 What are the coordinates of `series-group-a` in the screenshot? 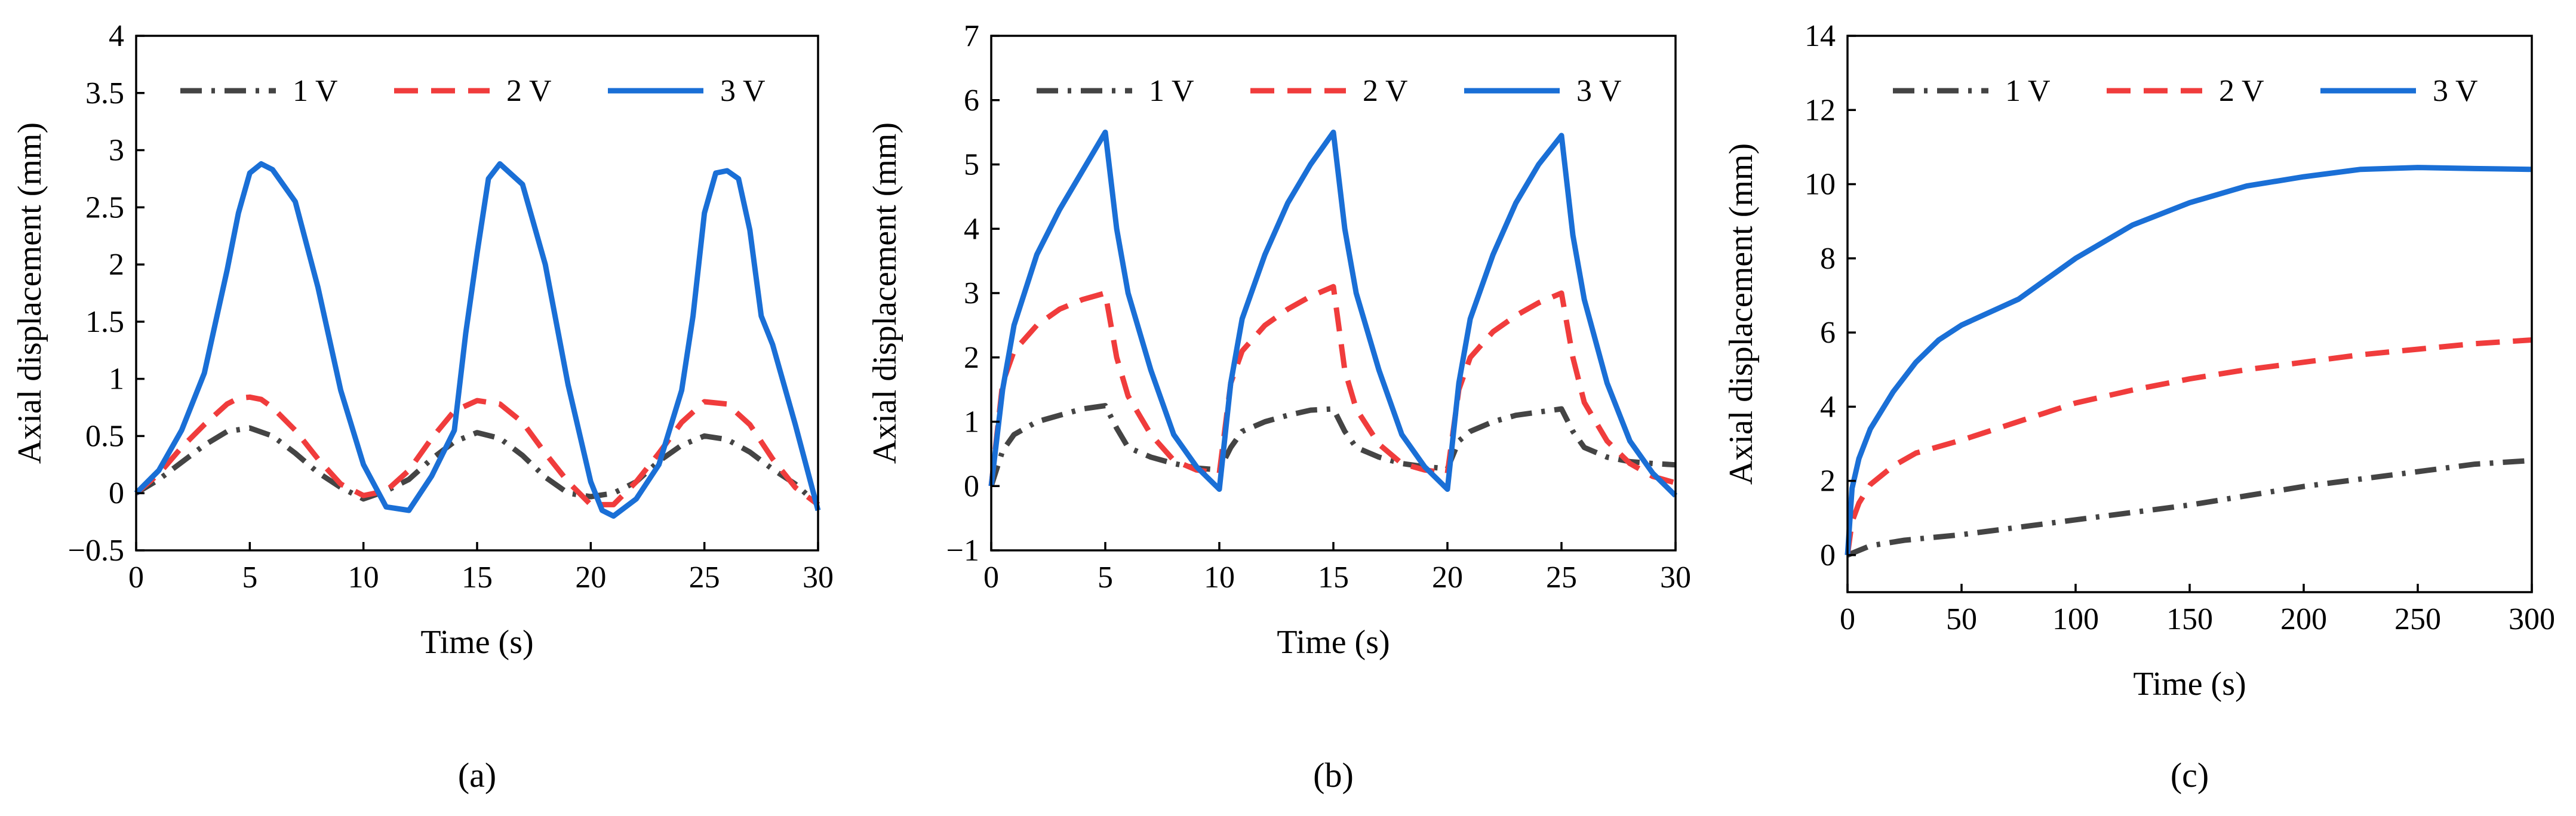 It's located at (478, 340).